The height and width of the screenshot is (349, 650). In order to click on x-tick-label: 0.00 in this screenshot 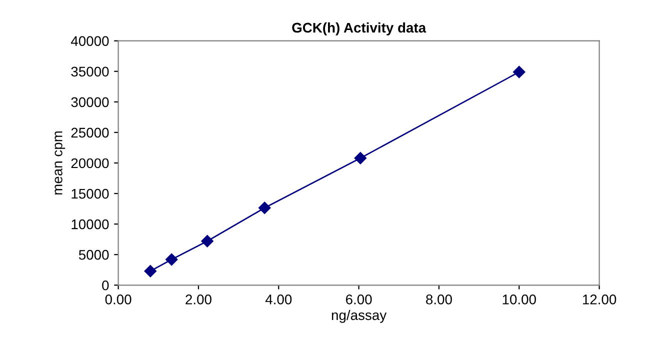, I will do `click(118, 299)`.